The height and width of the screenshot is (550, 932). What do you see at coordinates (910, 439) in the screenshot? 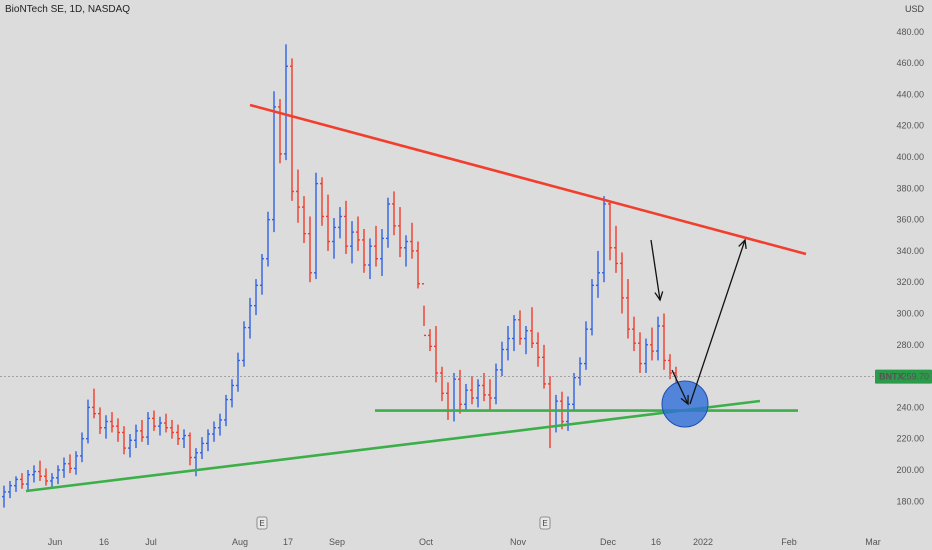
I see `y-tick-label: 220.00` at bounding box center [910, 439].